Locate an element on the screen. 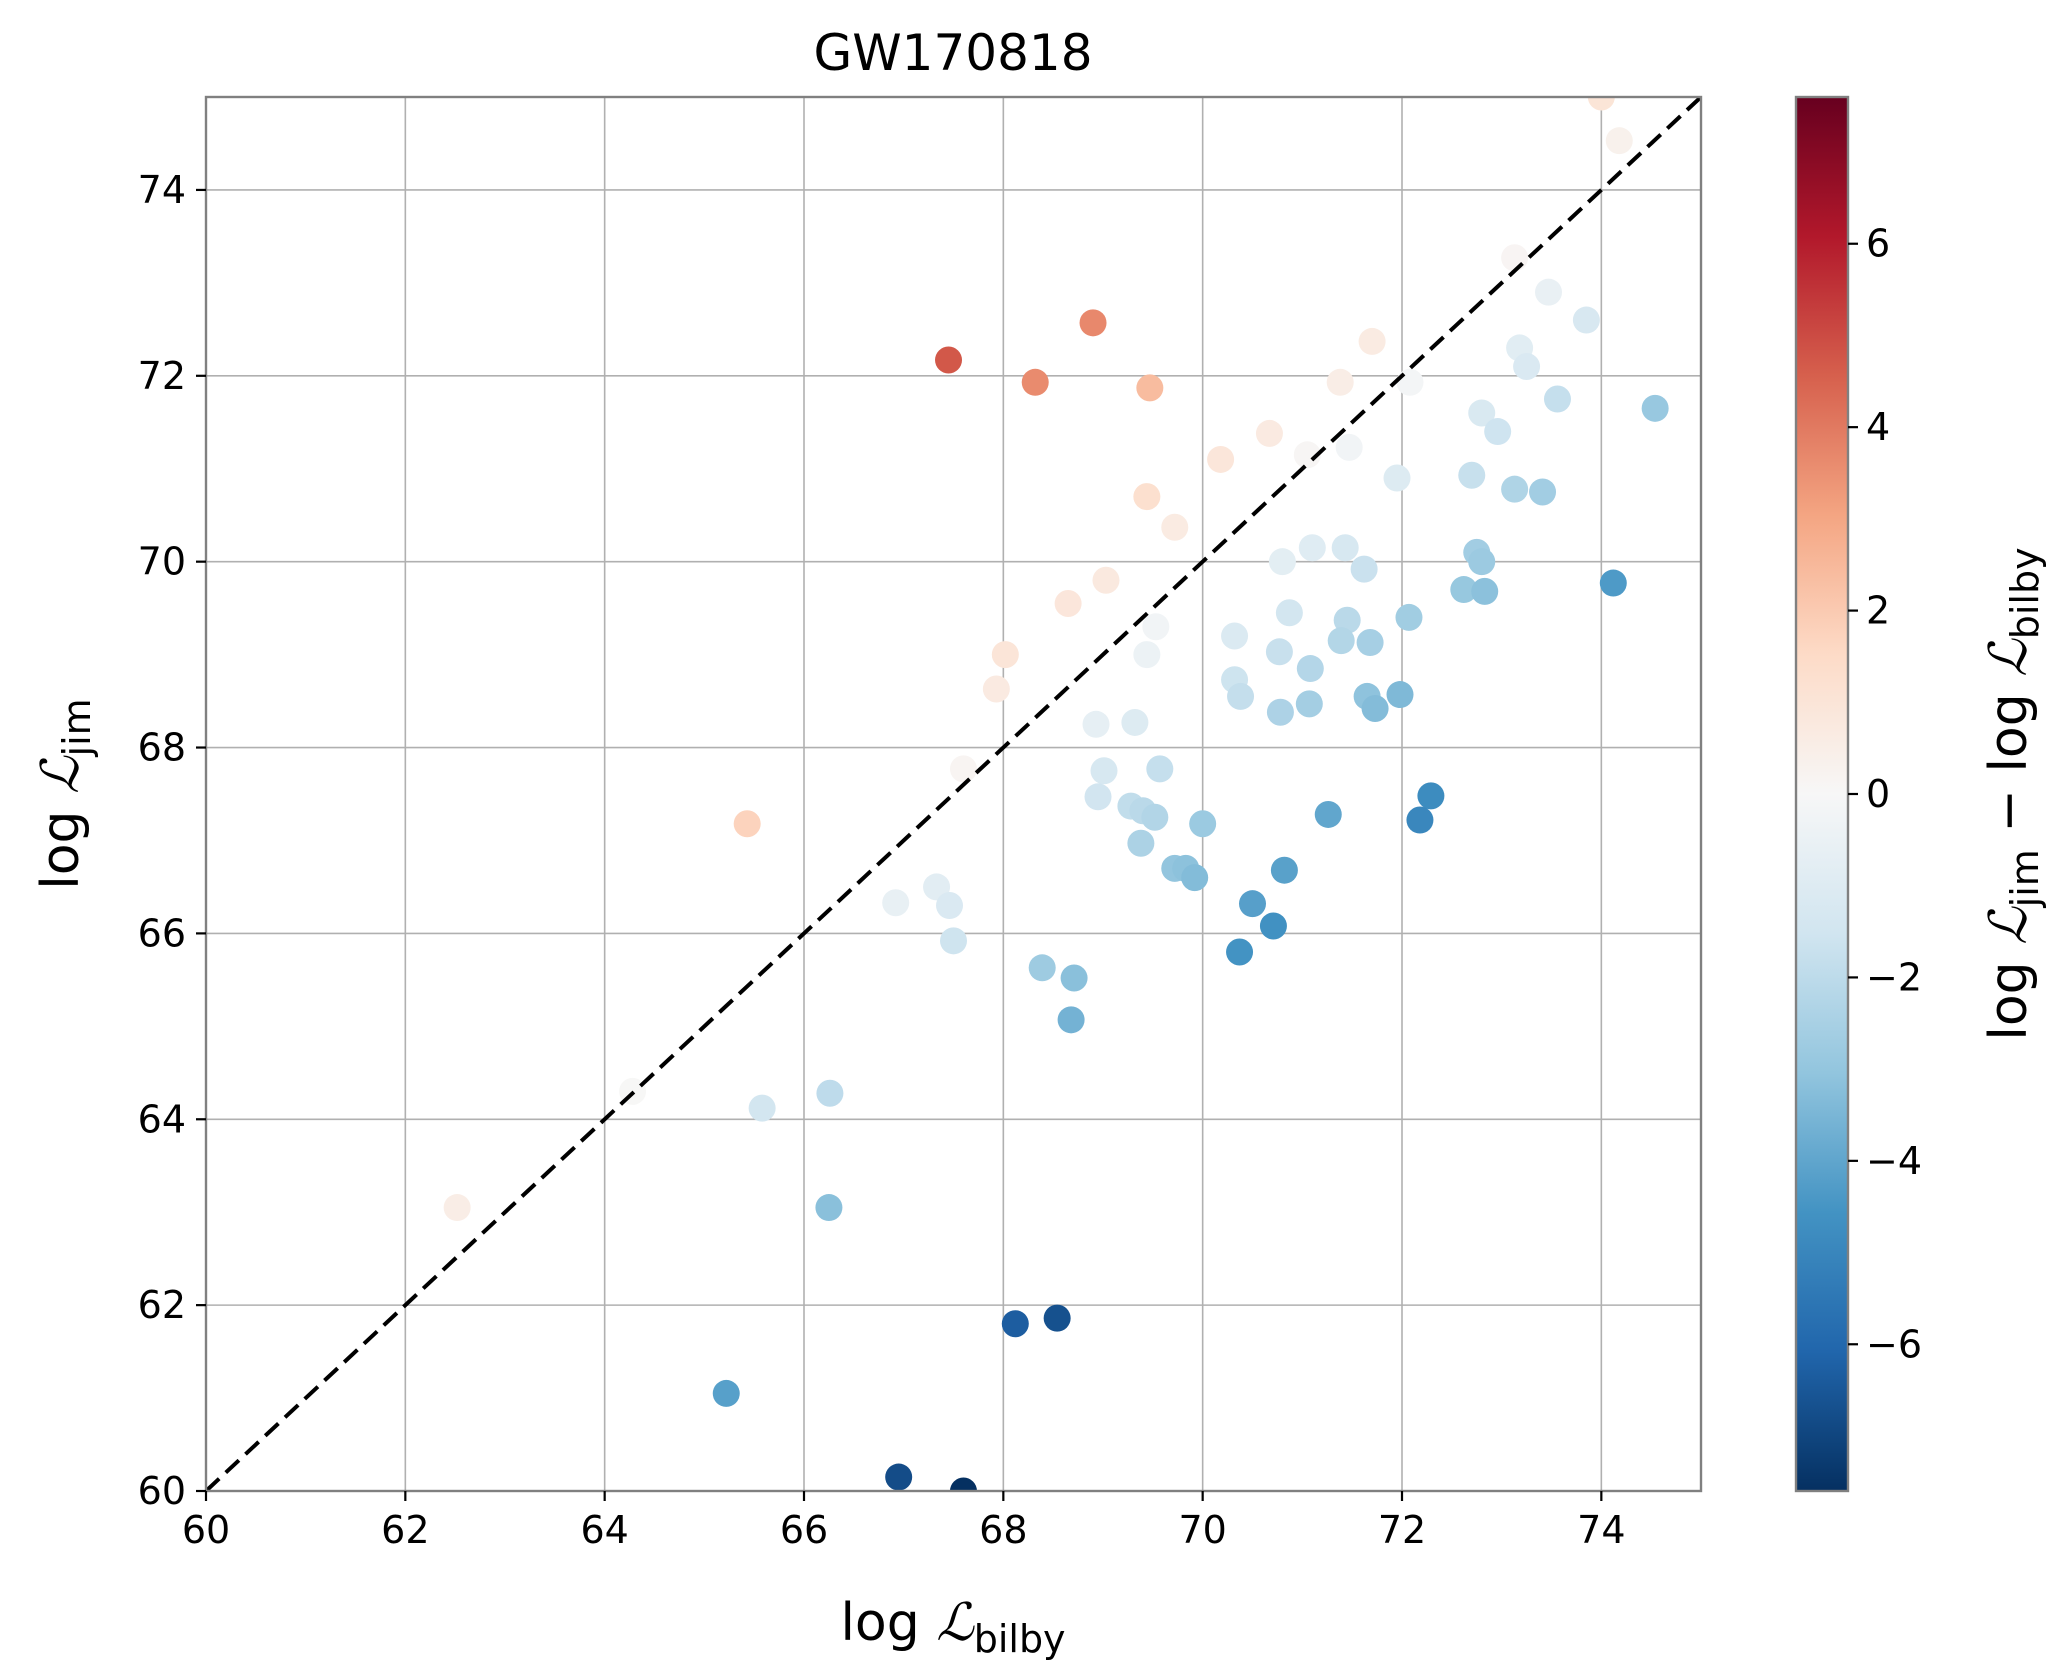  colorbar-label-prefix: log is located at coordinates (2009, 993).